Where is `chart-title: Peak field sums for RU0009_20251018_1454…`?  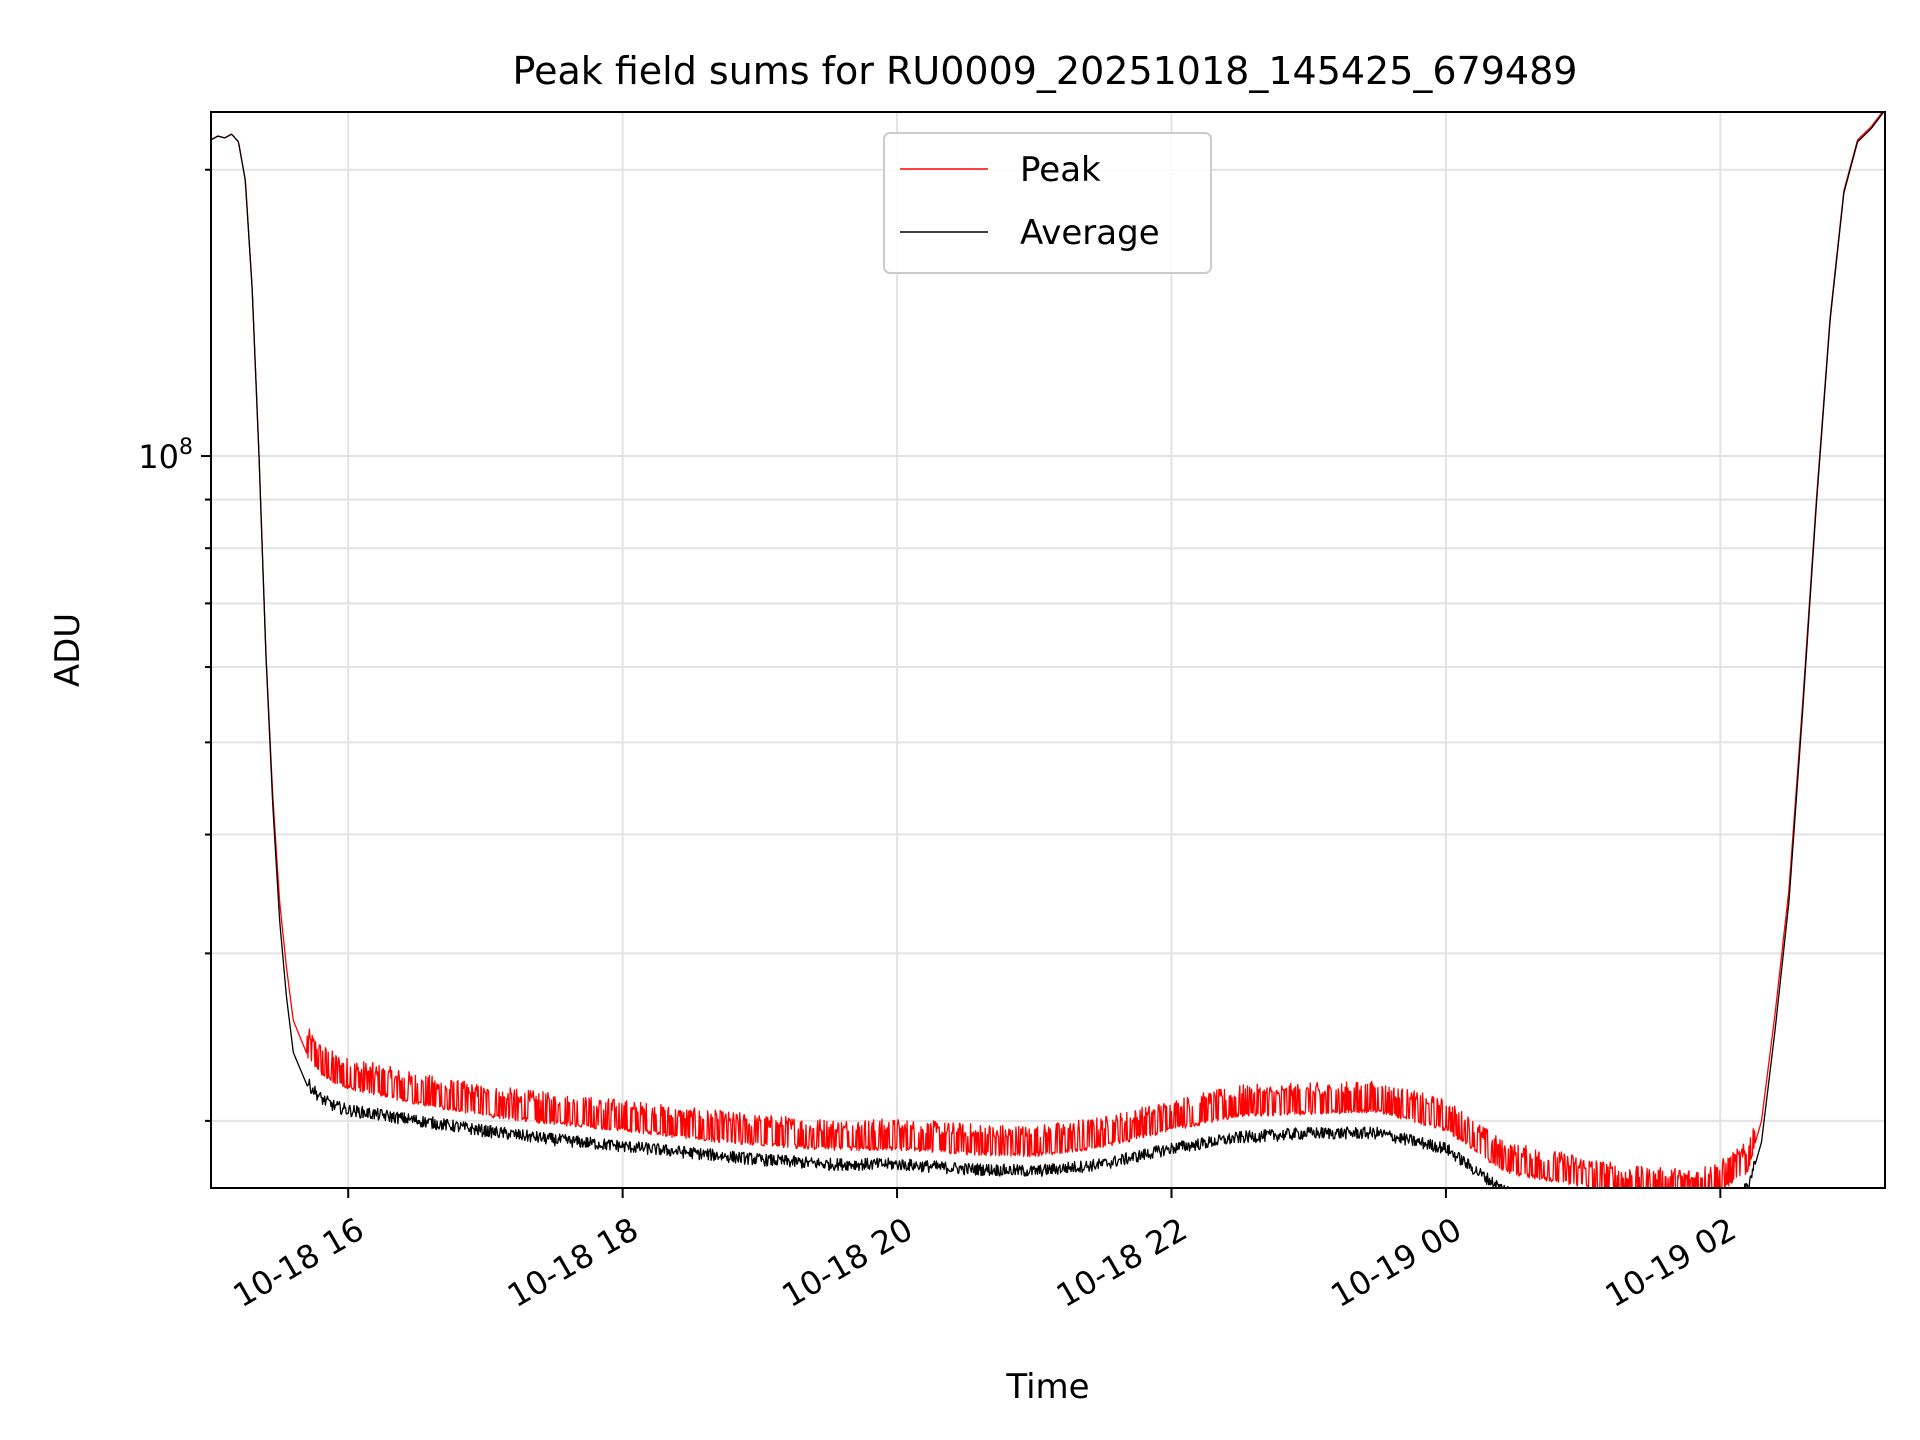
chart-title: Peak field sums for RU0009_20251018_1454… is located at coordinates (1045, 71).